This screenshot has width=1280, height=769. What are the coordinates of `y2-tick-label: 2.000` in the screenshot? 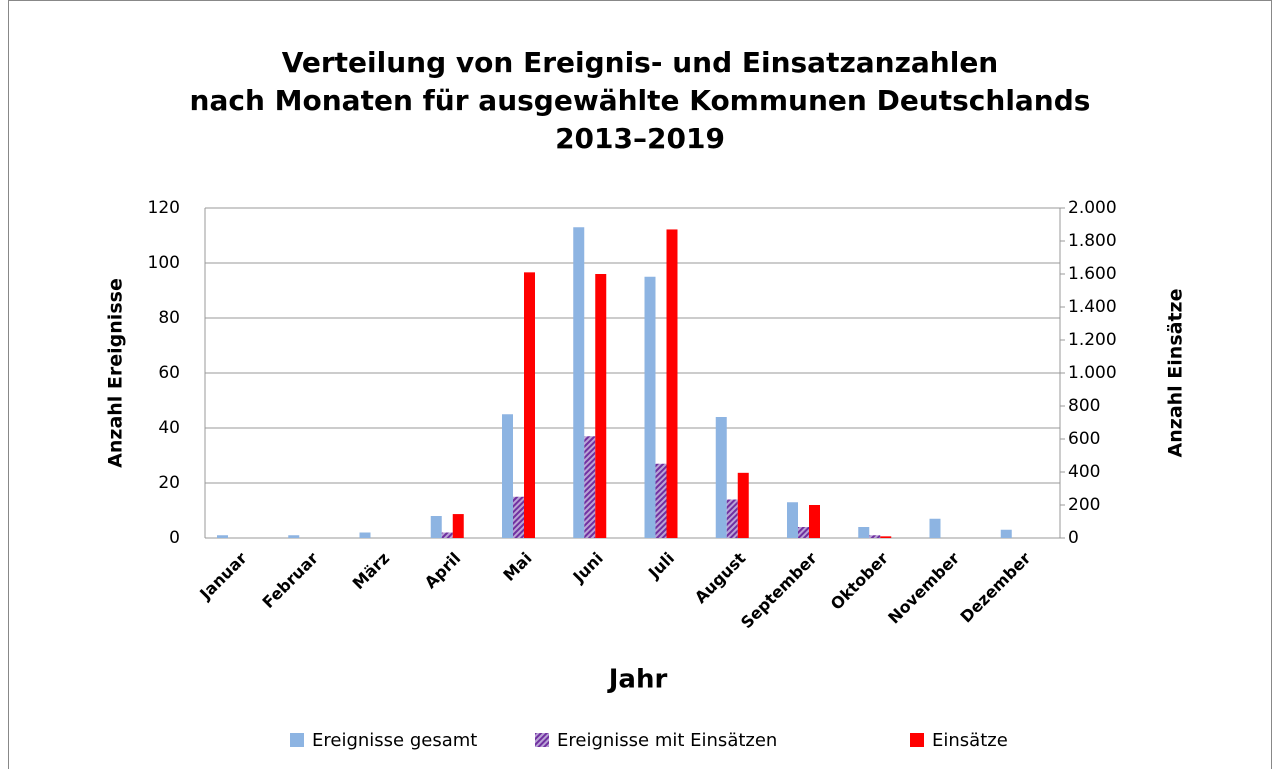 It's located at (1092, 208).